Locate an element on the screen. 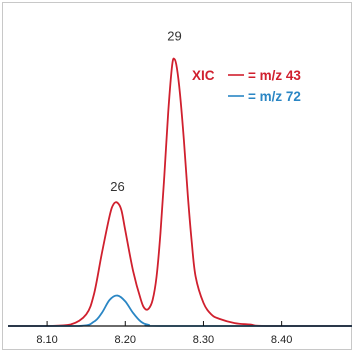 The width and height of the screenshot is (356, 354). x-tick-label: 8.30 is located at coordinates (203, 340).